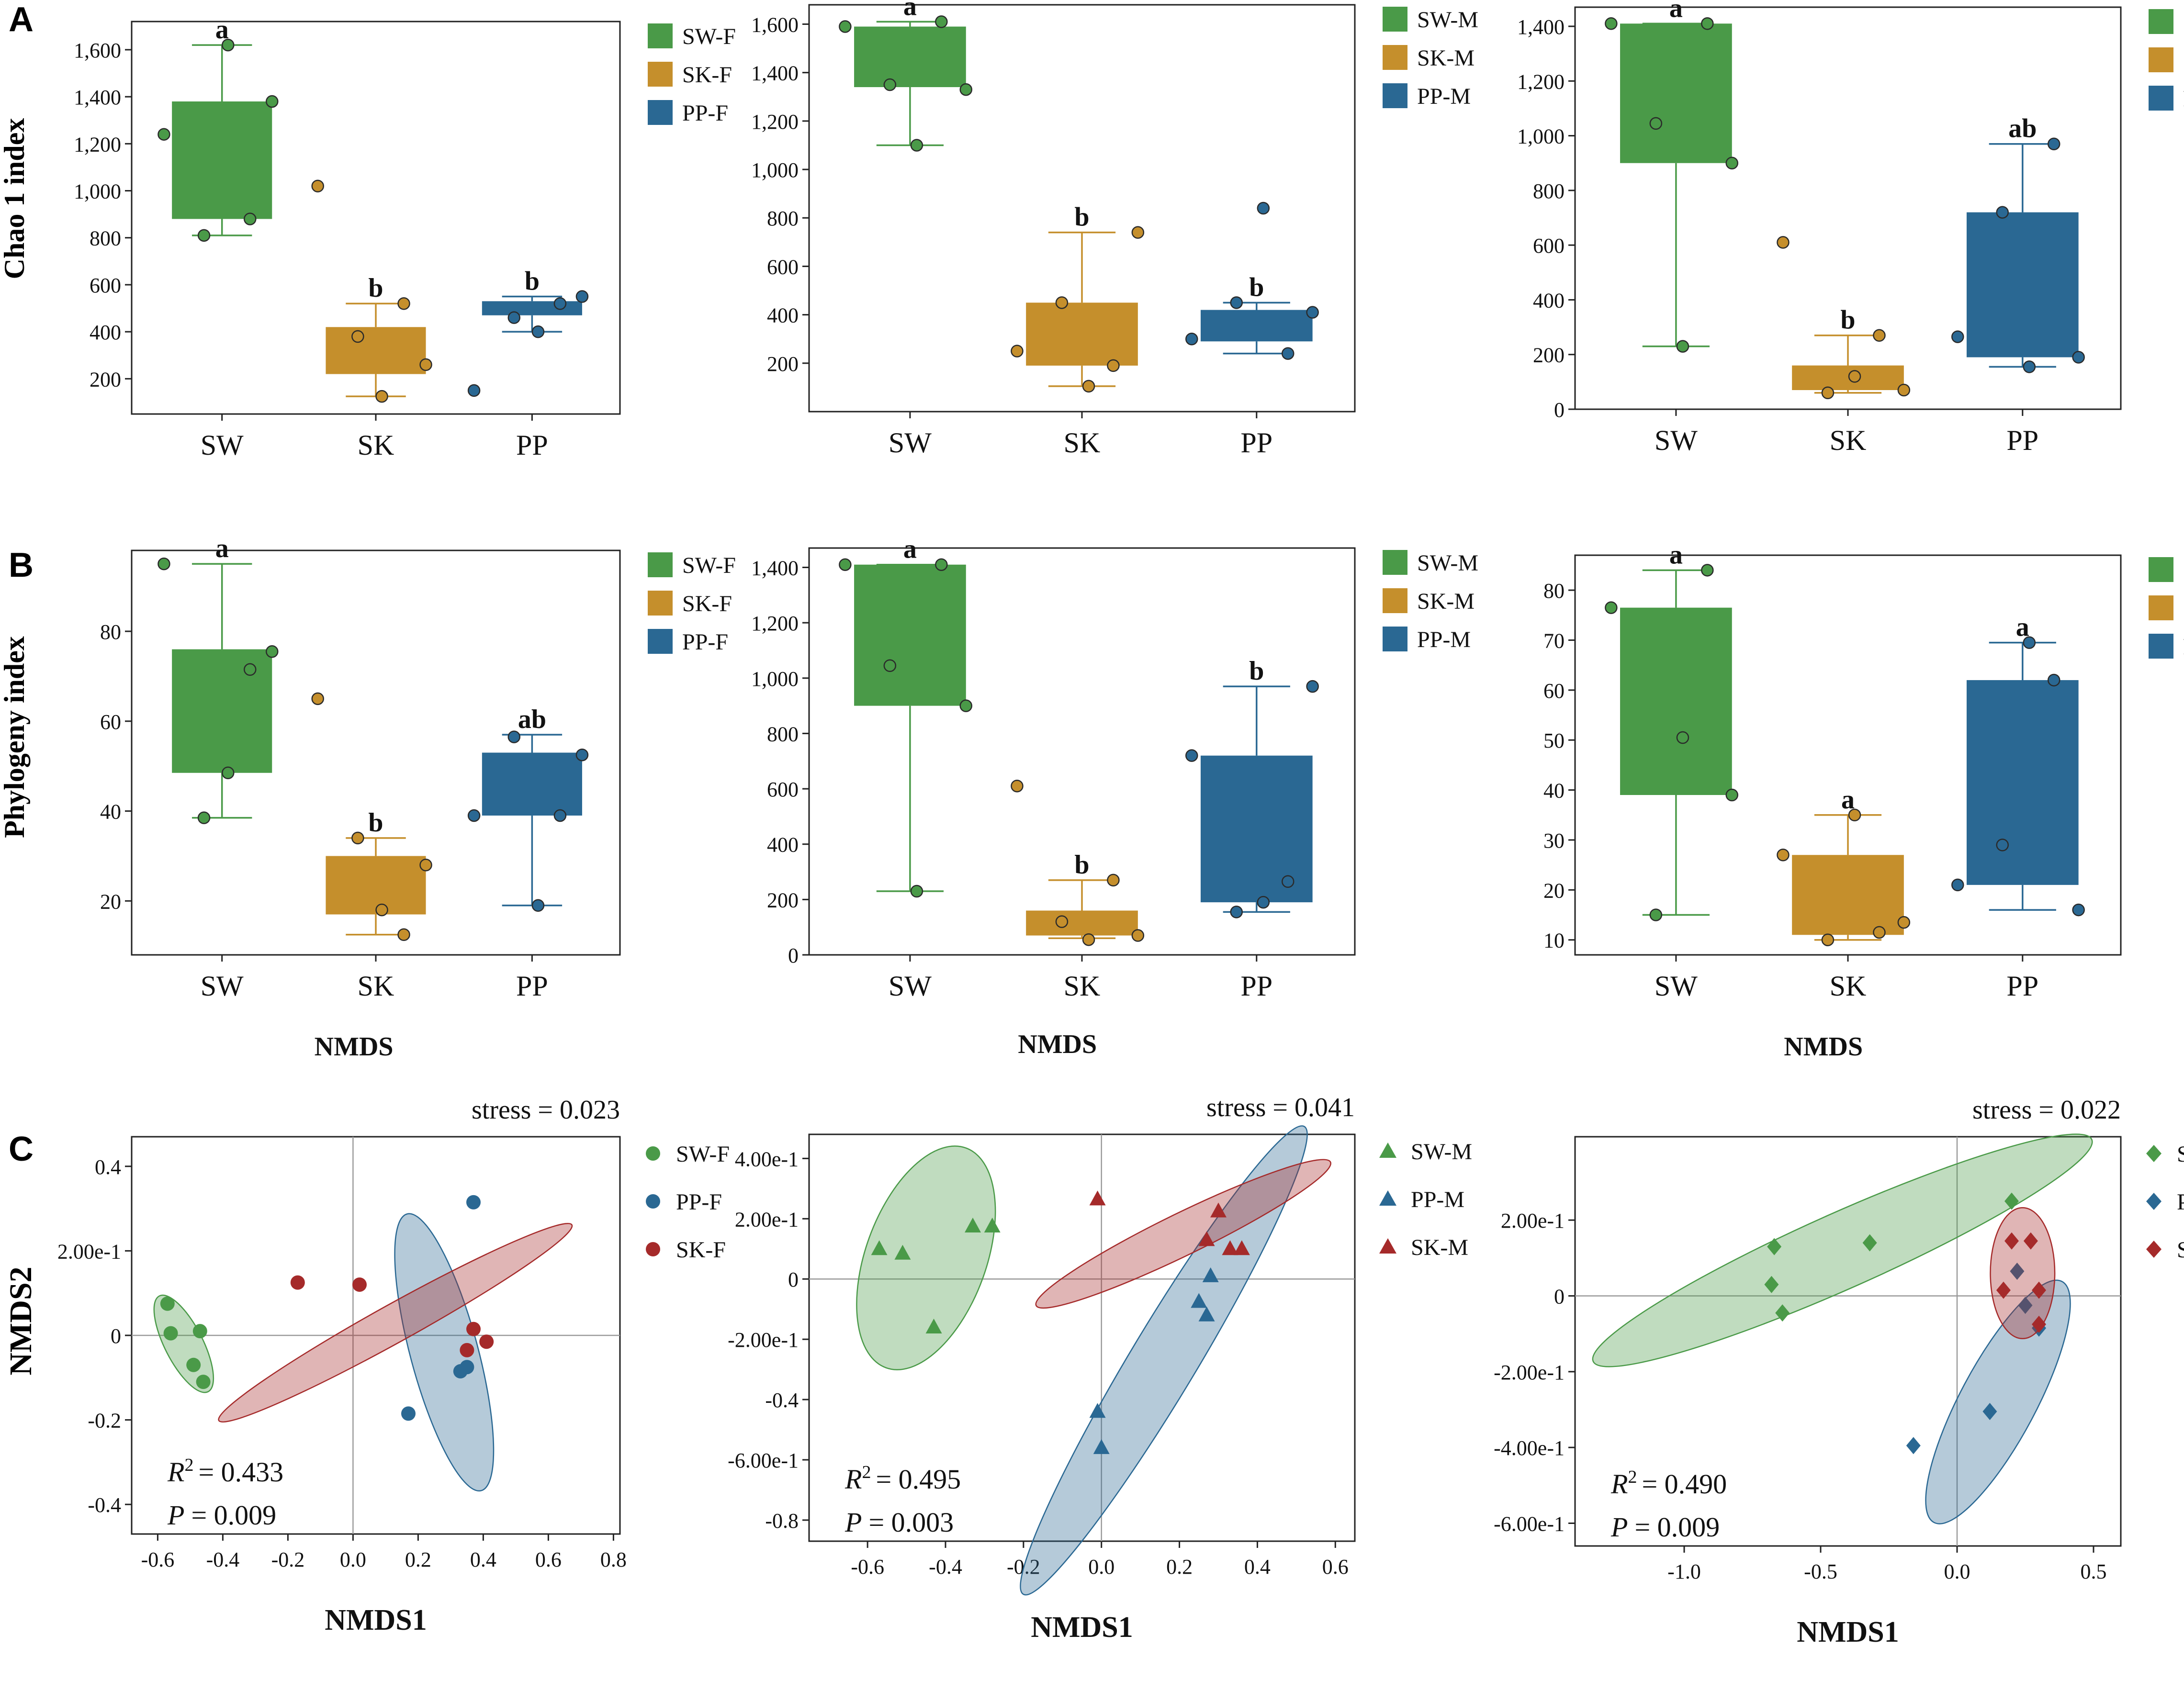 The height and width of the screenshot is (1691, 2184). Describe the element at coordinates (775, 170) in the screenshot. I see `y-tick-label: 1,000` at that location.